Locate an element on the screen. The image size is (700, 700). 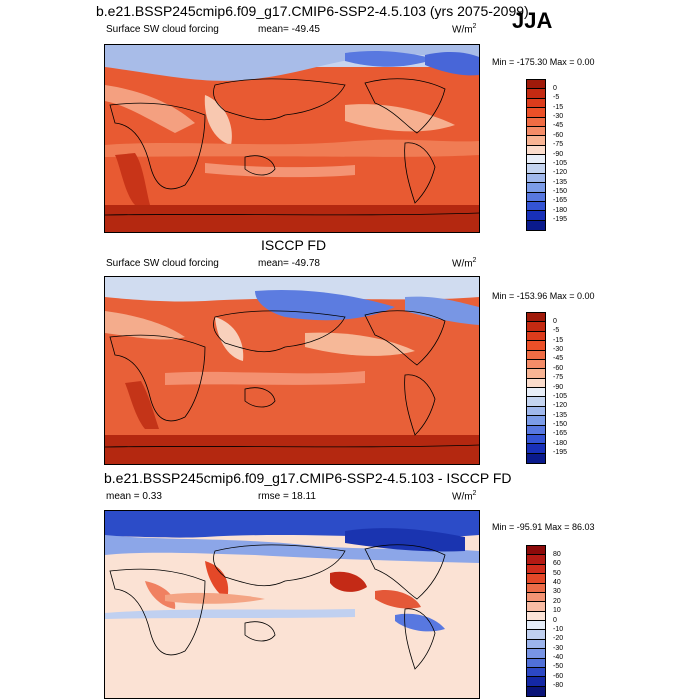
panel-1-tick-label: -45 is located at coordinates (558, 126).